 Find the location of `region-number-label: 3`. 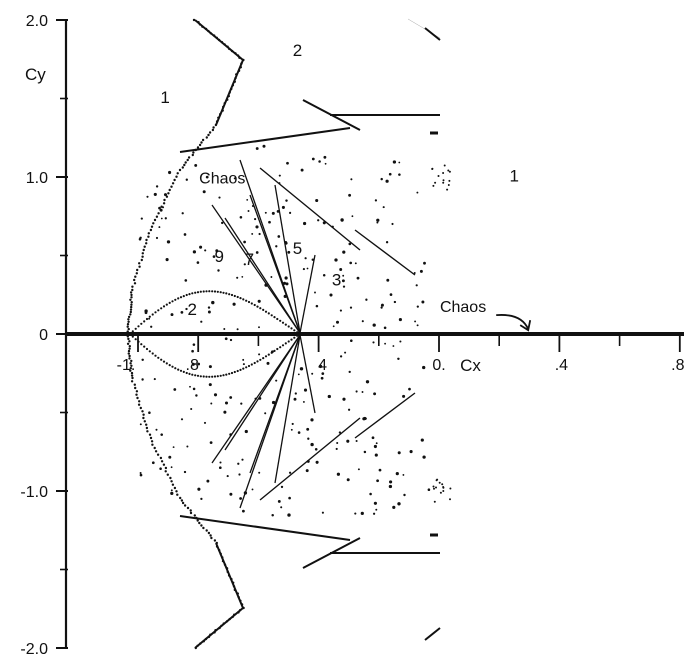

region-number-label: 3 is located at coordinates (336, 279).